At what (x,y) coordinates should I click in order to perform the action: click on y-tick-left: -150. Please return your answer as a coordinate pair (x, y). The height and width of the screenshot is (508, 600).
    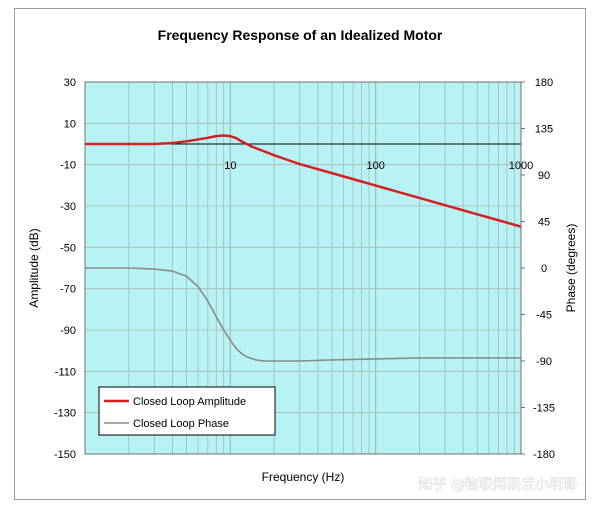
    Looking at the image, I should click on (65, 455).